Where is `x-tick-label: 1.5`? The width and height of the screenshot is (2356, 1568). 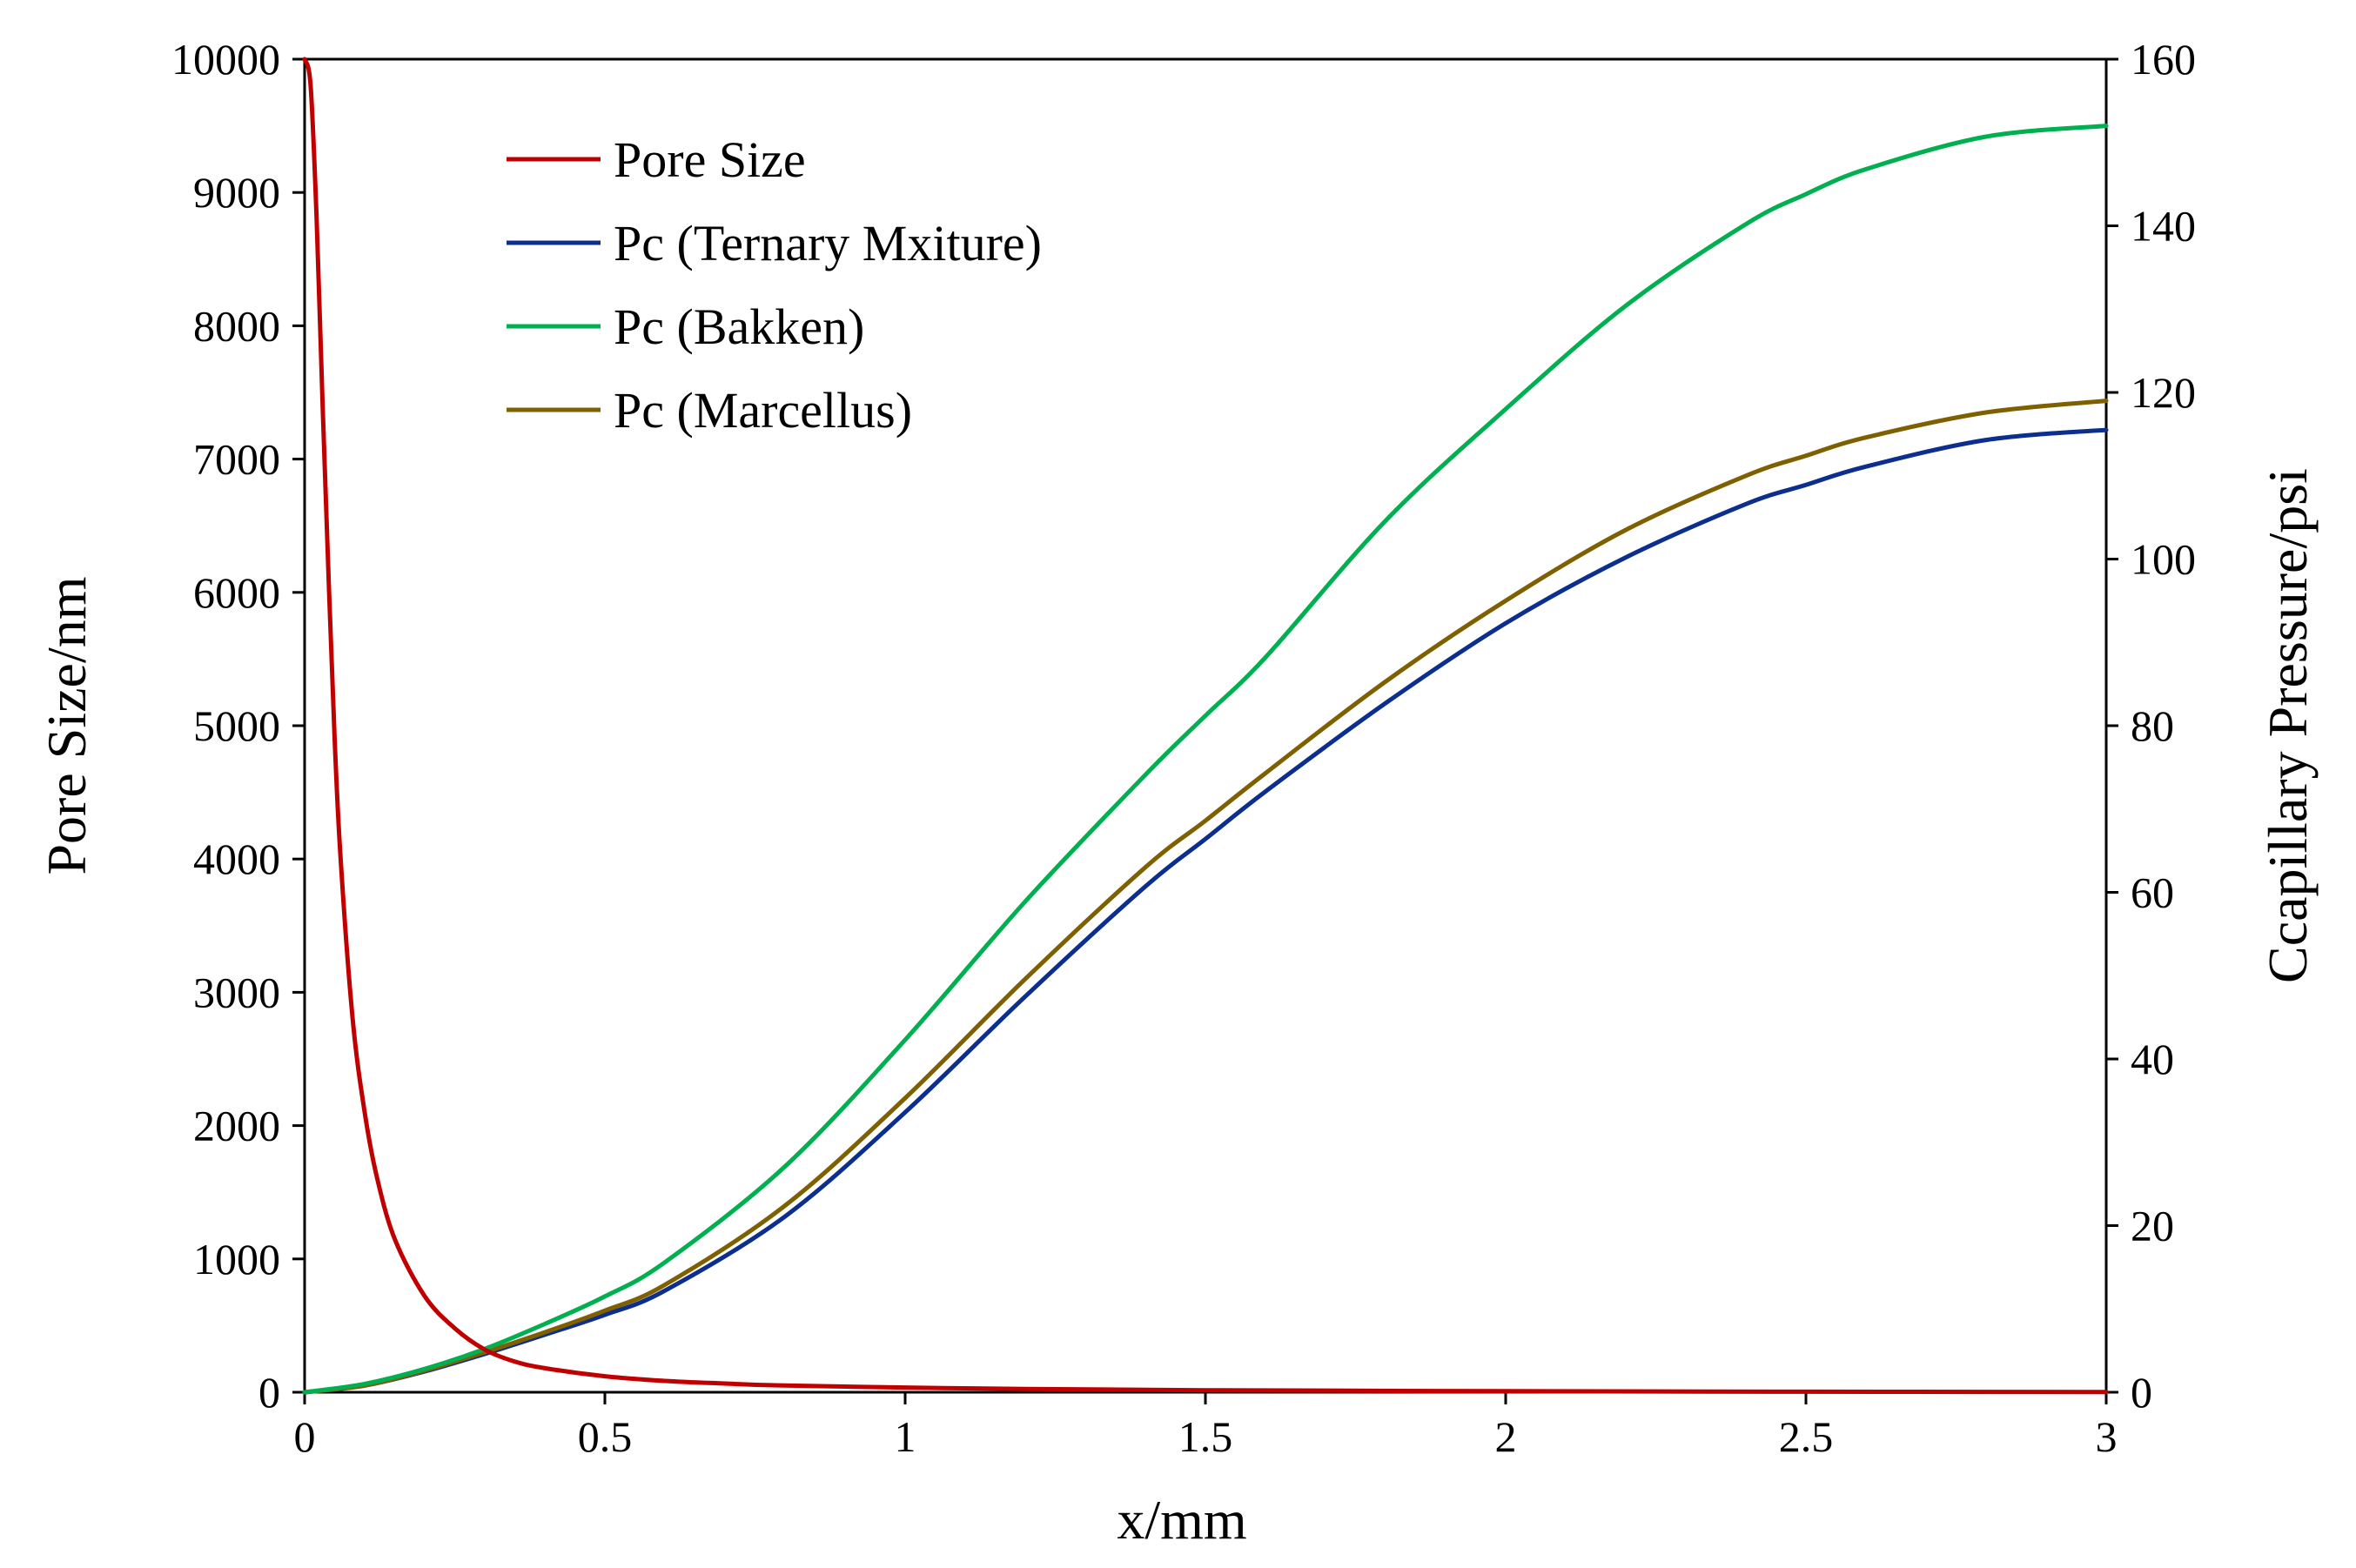
x-tick-label: 1.5 is located at coordinates (1206, 1437).